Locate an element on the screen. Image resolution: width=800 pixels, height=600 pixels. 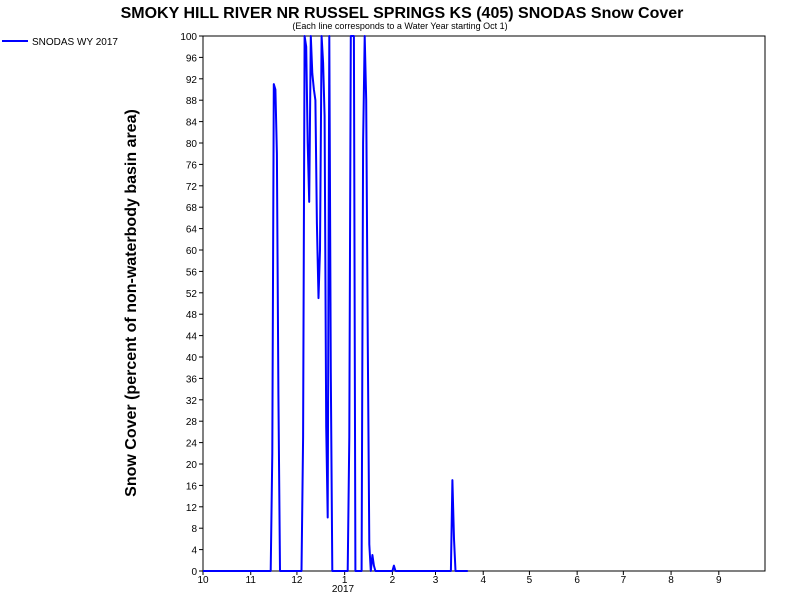
x-tick-label: 1 is located at coordinates (345, 580).